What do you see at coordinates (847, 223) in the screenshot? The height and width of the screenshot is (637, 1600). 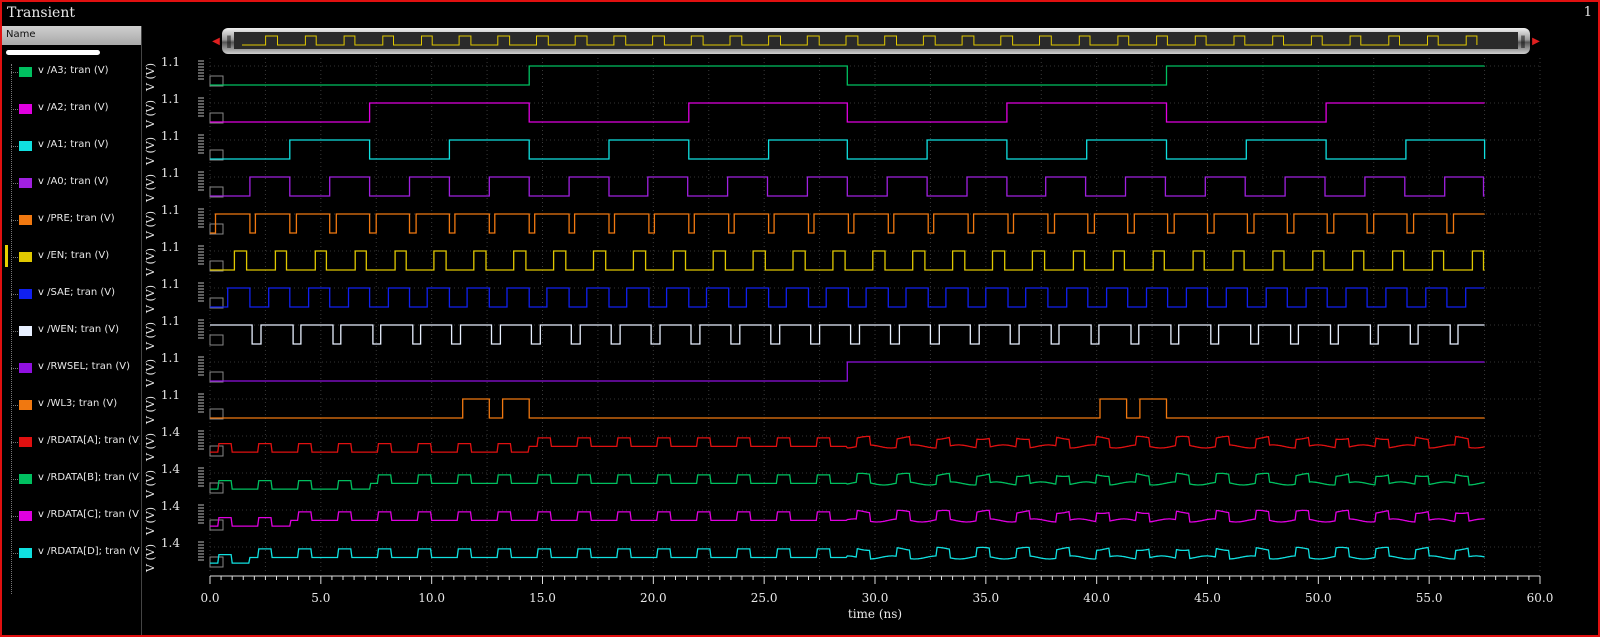 I see `trace-pre` at bounding box center [847, 223].